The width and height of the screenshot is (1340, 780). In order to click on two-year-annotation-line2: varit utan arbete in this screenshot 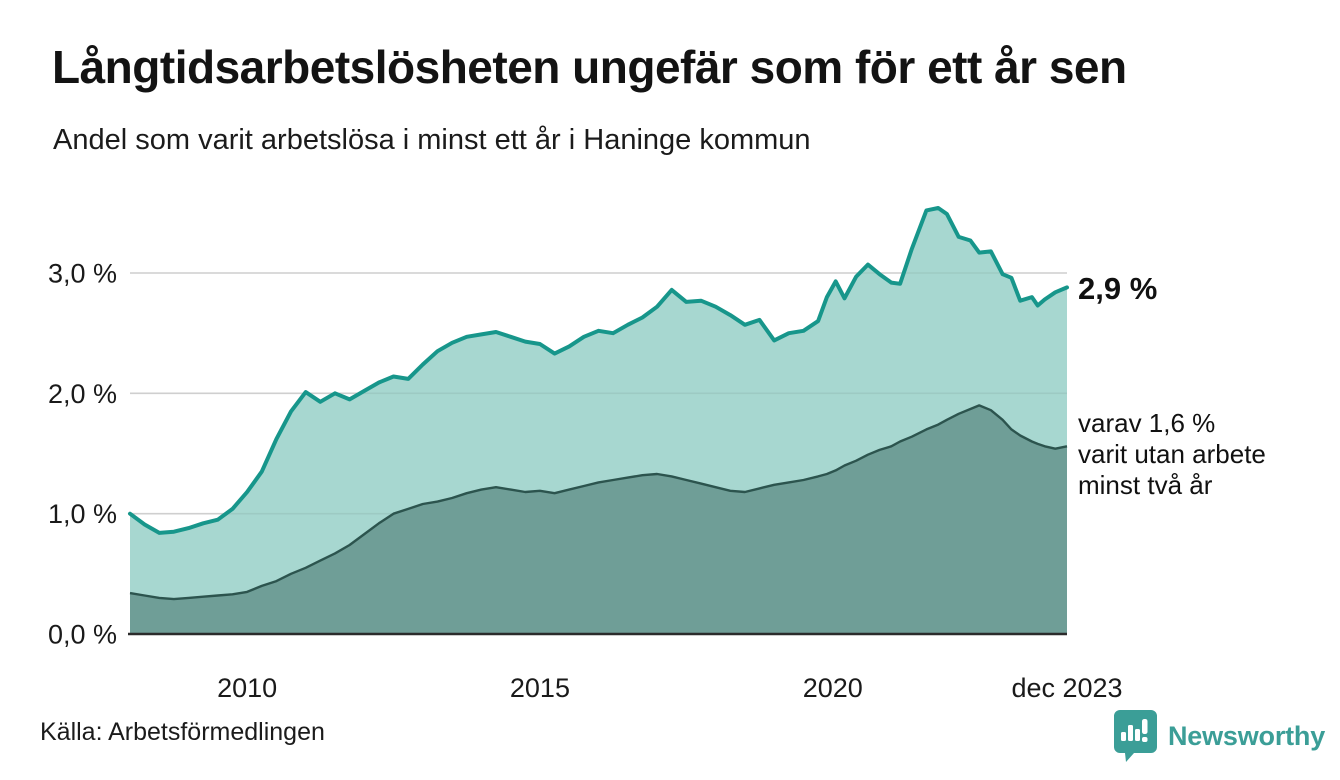, I will do `click(1172, 454)`.